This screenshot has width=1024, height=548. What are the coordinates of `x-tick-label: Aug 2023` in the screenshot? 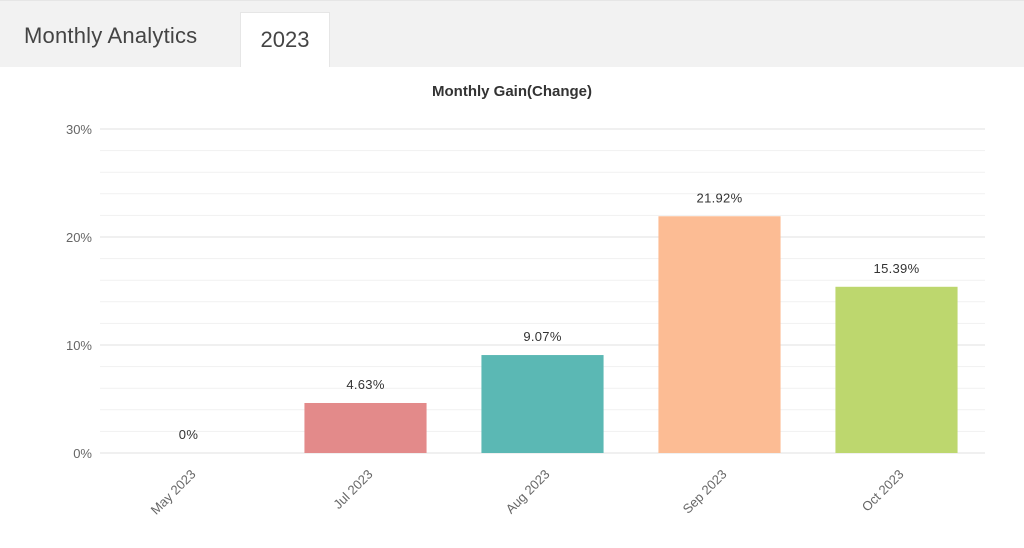 It's located at (528, 492).